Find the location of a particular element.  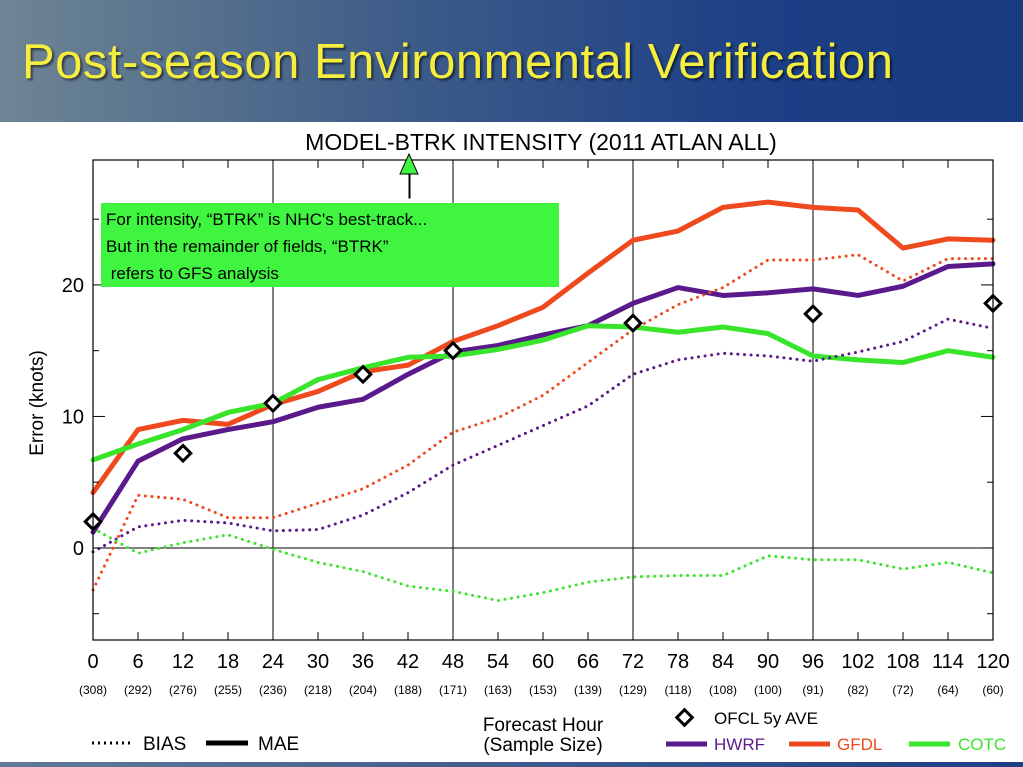

sample-size-label: (100) is located at coordinates (768, 690).